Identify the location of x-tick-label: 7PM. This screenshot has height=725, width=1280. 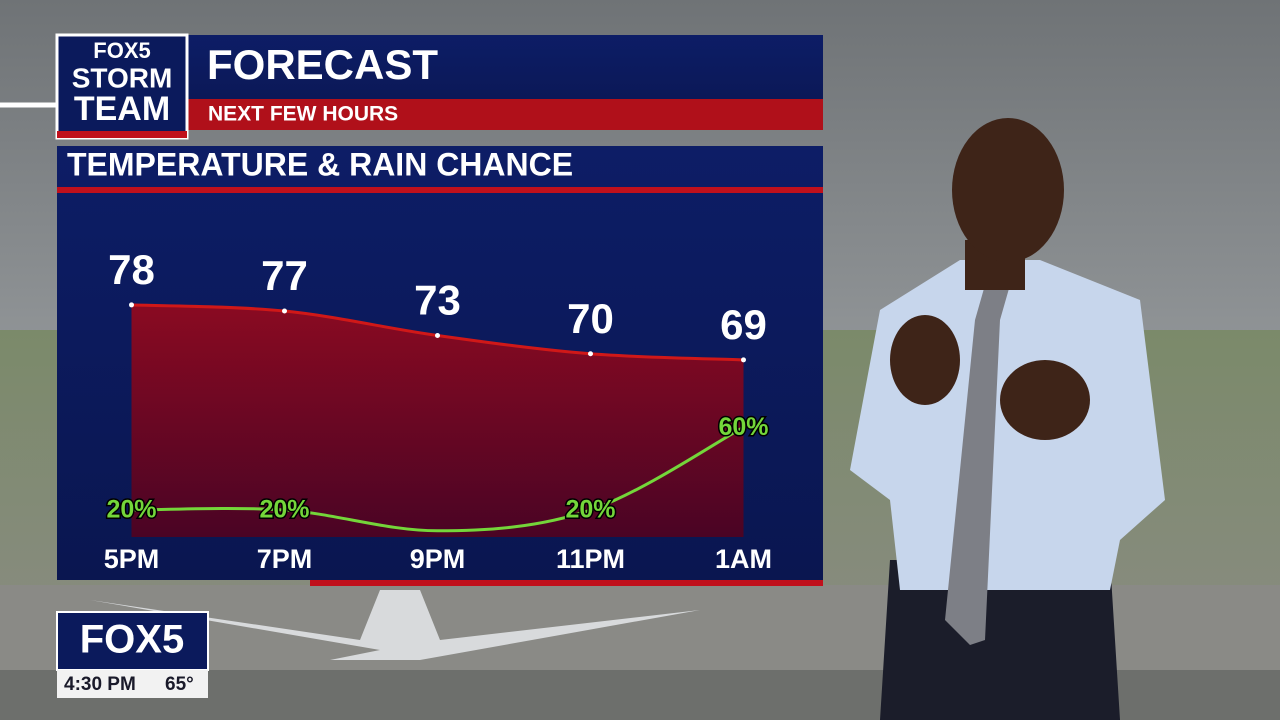
(285, 559).